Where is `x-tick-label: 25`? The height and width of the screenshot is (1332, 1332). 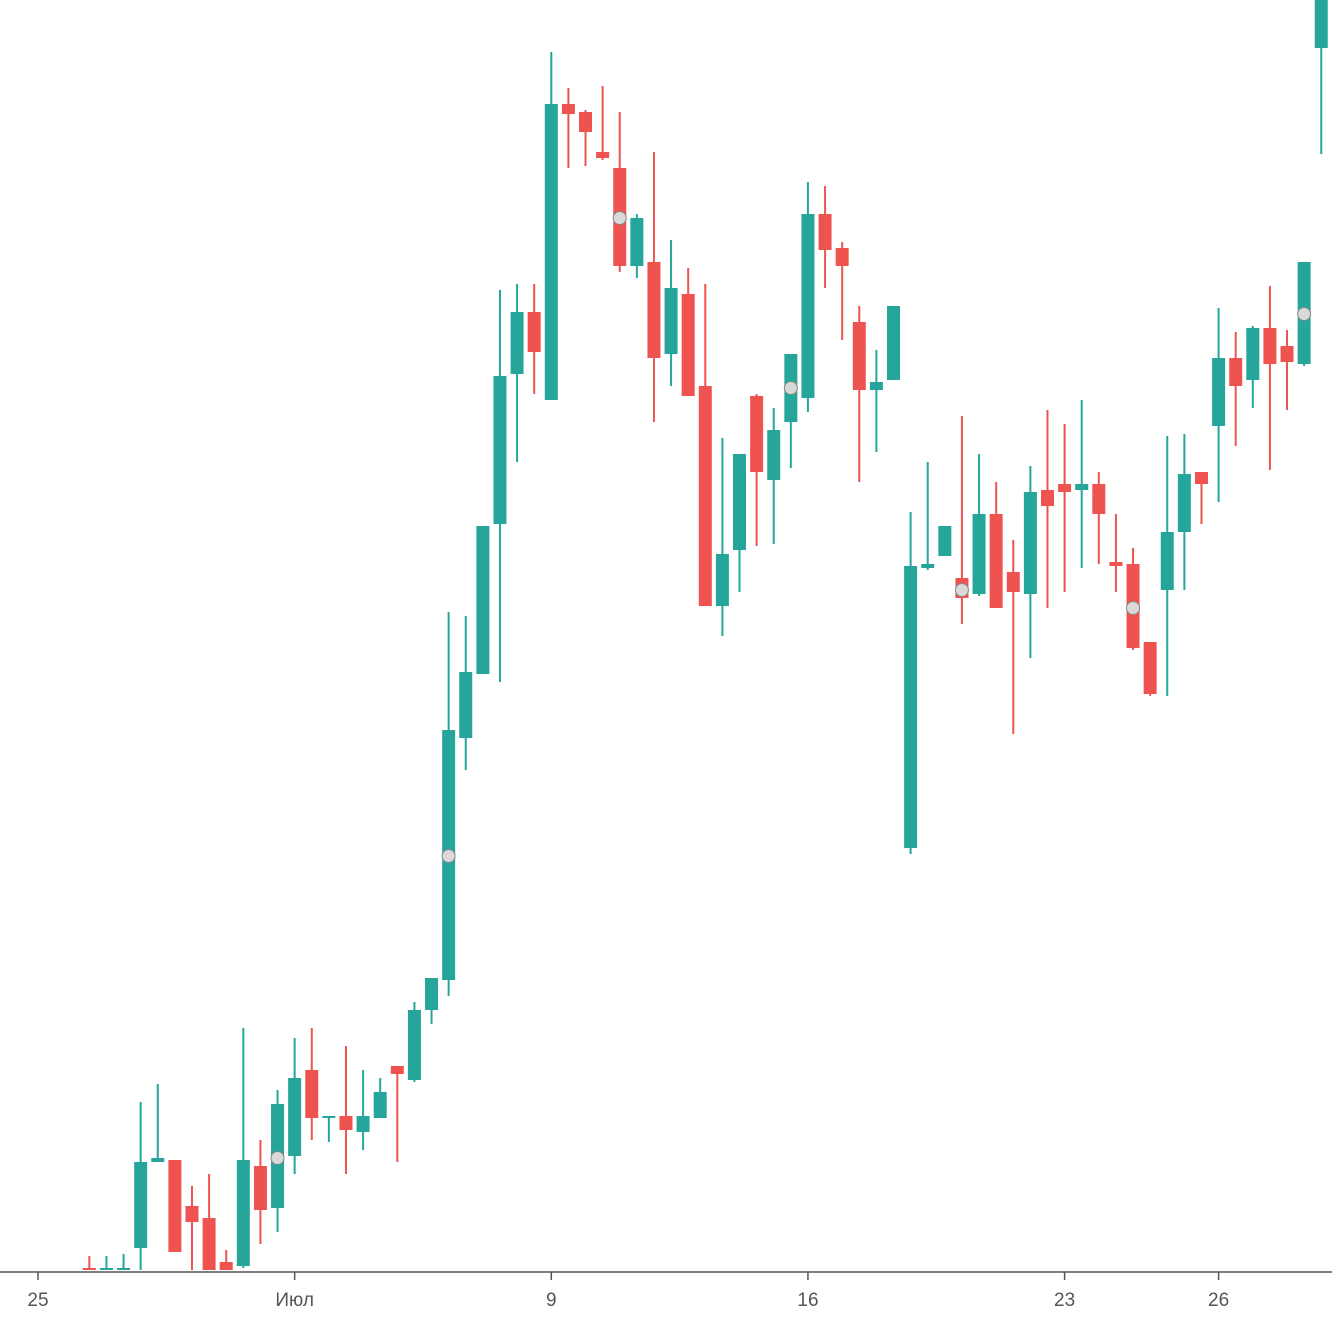
x-tick-label: 25 is located at coordinates (37, 1300).